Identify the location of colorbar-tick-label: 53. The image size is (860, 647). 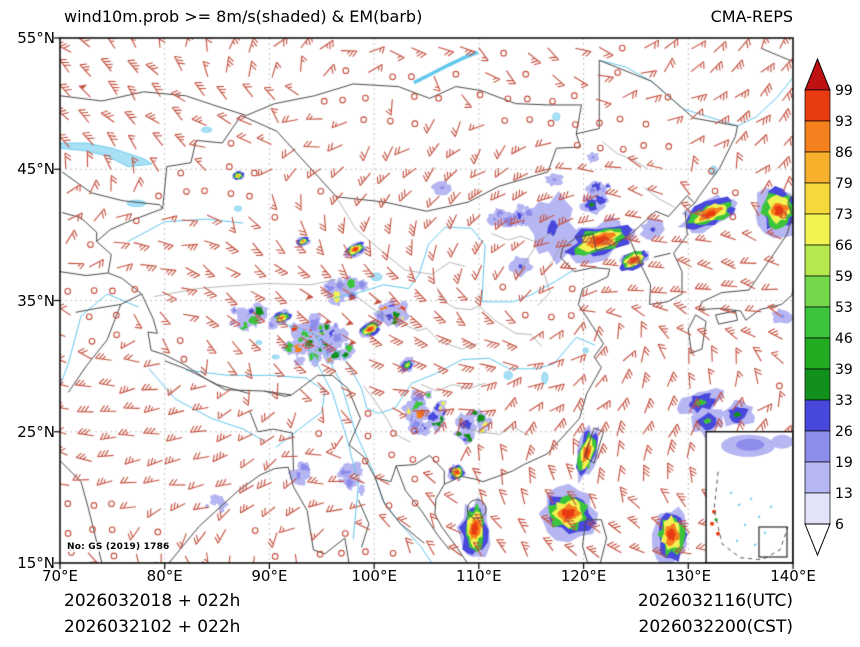
(844, 308).